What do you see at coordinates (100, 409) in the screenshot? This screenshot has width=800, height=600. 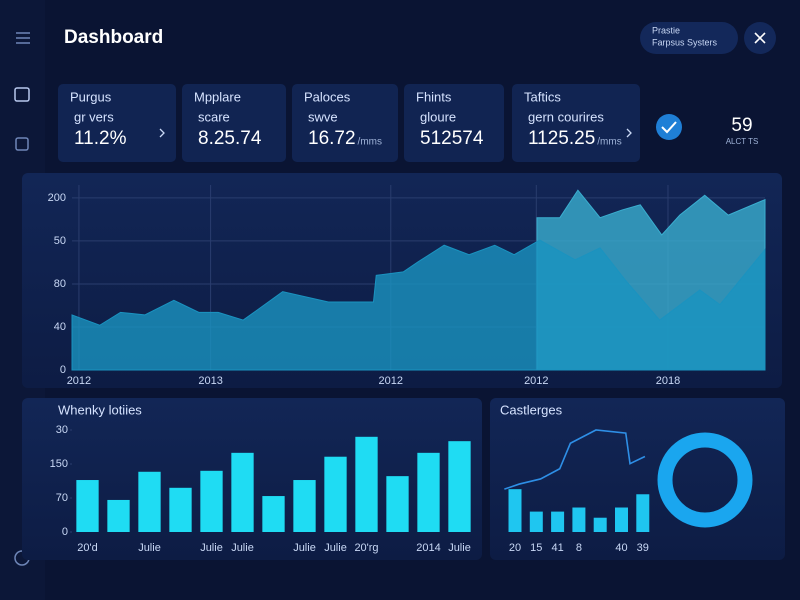 I see `chart-title: Whenky lotiies` at bounding box center [100, 409].